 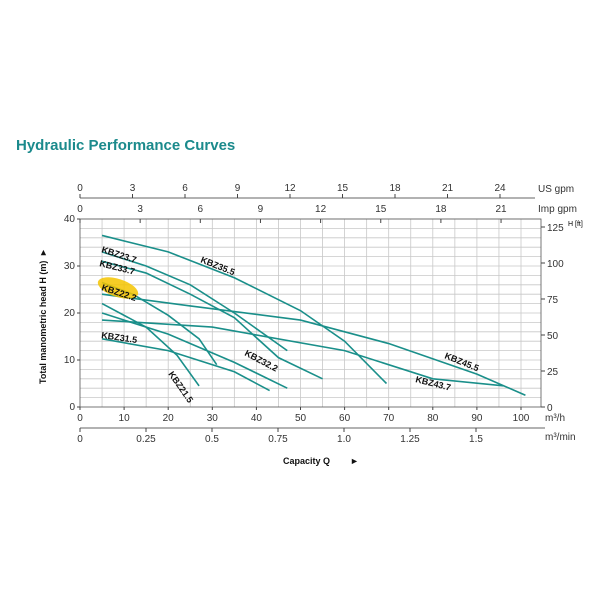 What do you see at coordinates (441, 209) in the screenshot?
I see `imp-gpm-tick-label: 18` at bounding box center [441, 209].